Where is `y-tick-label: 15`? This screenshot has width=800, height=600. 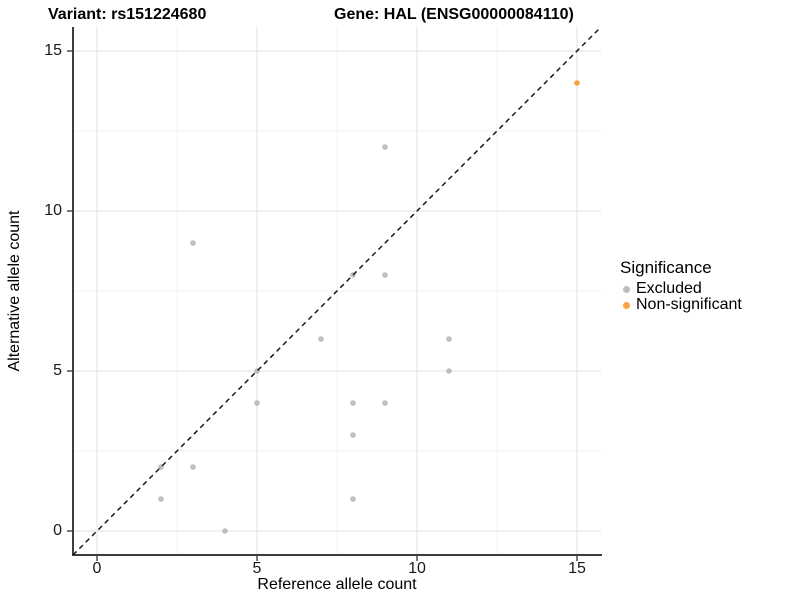
y-tick-label: 15 is located at coordinates (53, 50).